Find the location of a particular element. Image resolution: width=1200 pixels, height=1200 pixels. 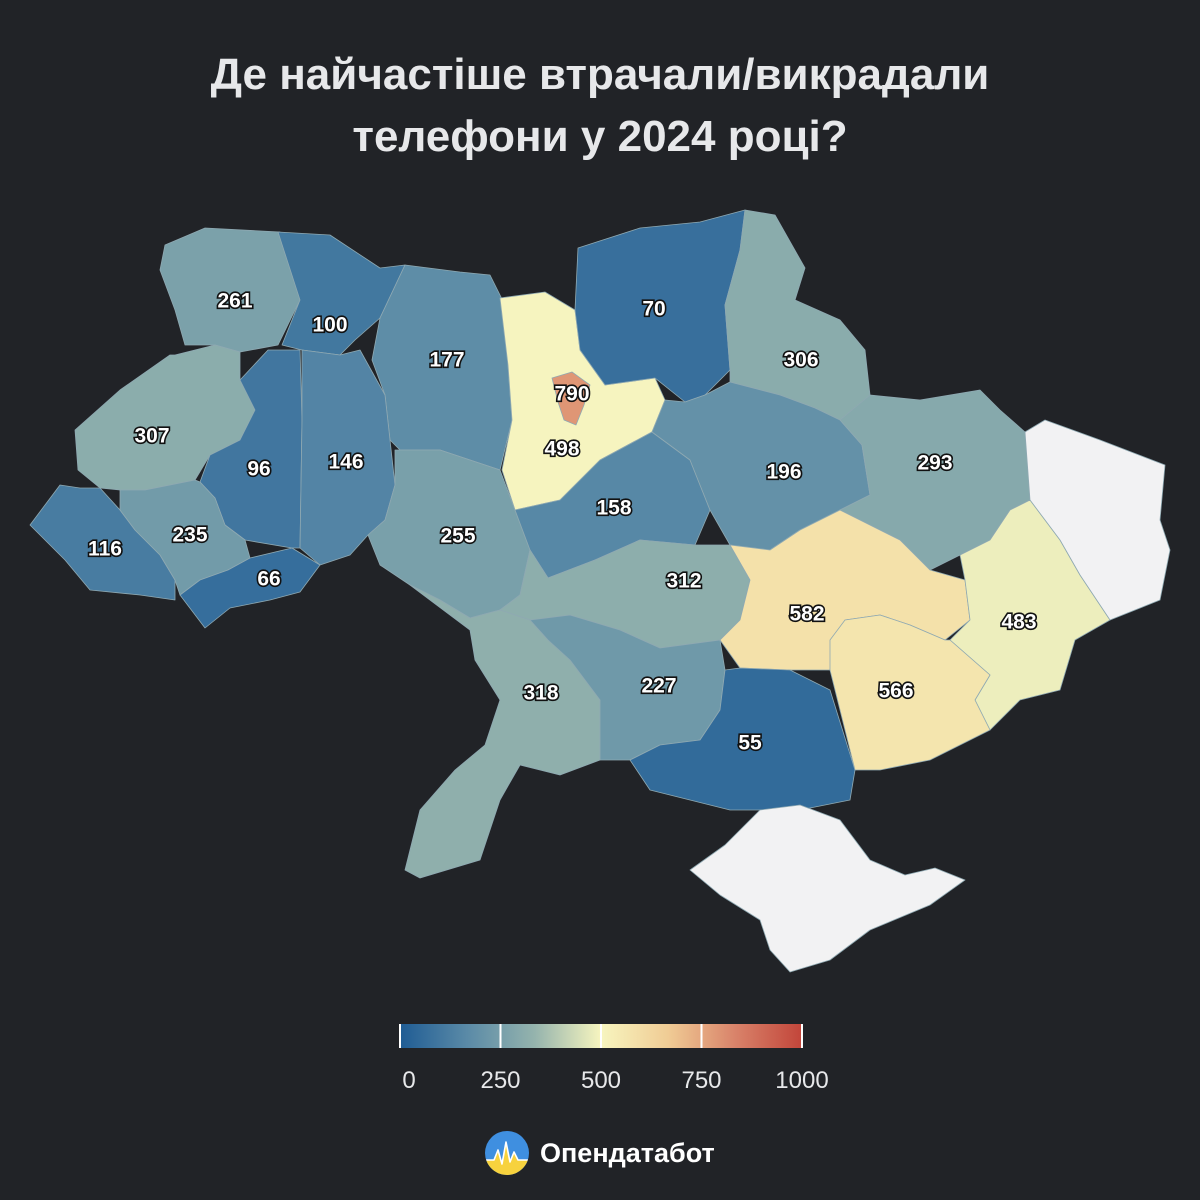

value-label-rivne: 100 is located at coordinates (329, 325).